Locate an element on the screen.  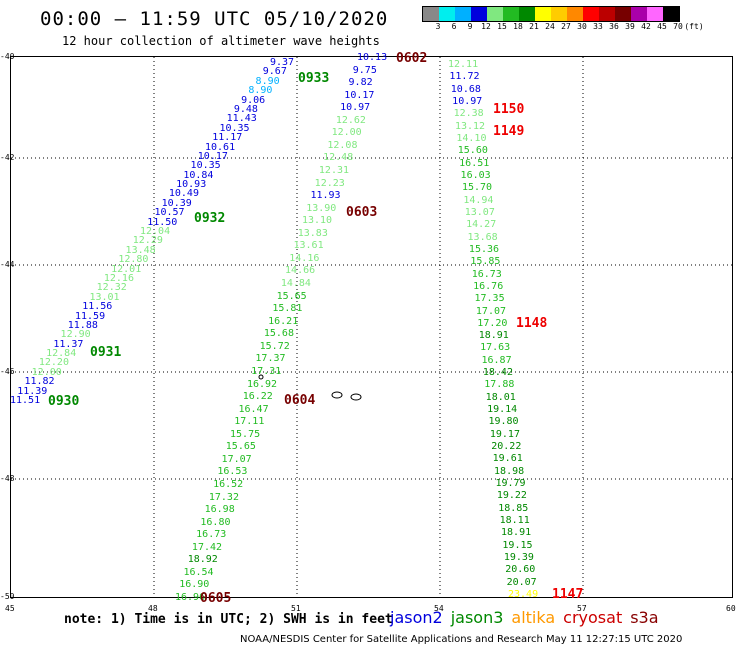
swh-value: 15.36 is located at coordinates (484, 249).